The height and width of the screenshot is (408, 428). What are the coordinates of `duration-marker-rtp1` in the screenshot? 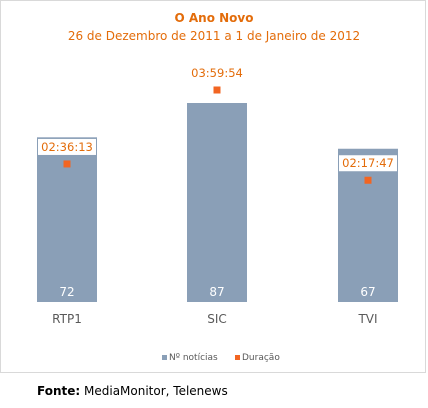 It's located at (67, 164).